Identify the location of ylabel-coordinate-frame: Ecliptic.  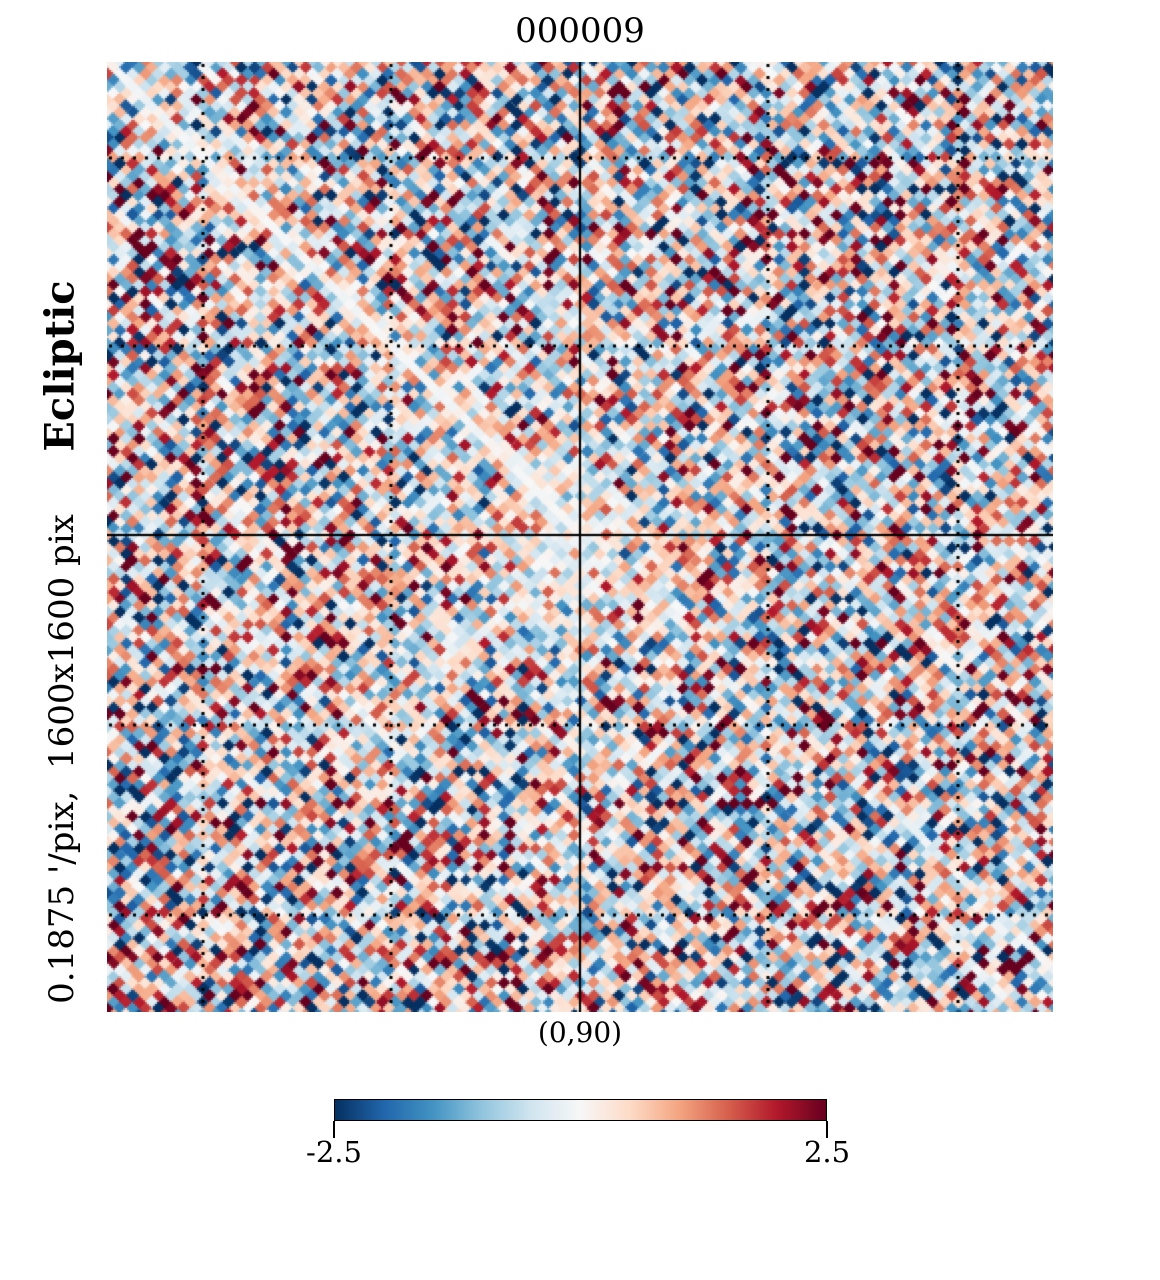
(60, 366).